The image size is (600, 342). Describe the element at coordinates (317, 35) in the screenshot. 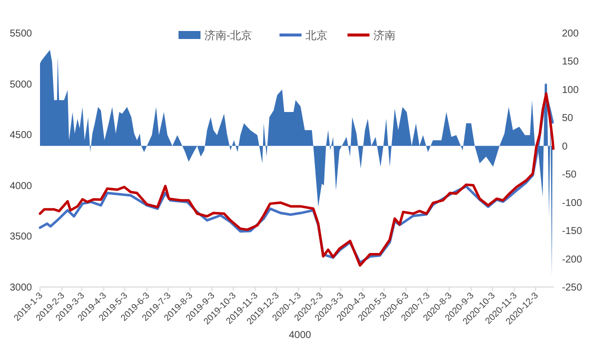

I see `legend-label: 北京` at that location.